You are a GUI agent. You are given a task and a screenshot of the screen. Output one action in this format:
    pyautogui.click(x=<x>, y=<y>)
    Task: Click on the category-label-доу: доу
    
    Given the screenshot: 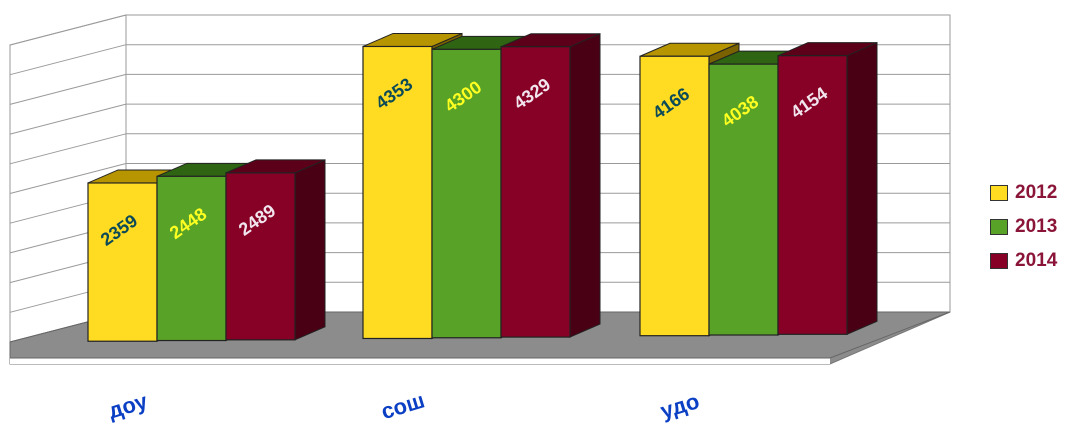 What is the action you would take?
    pyautogui.click(x=128, y=406)
    